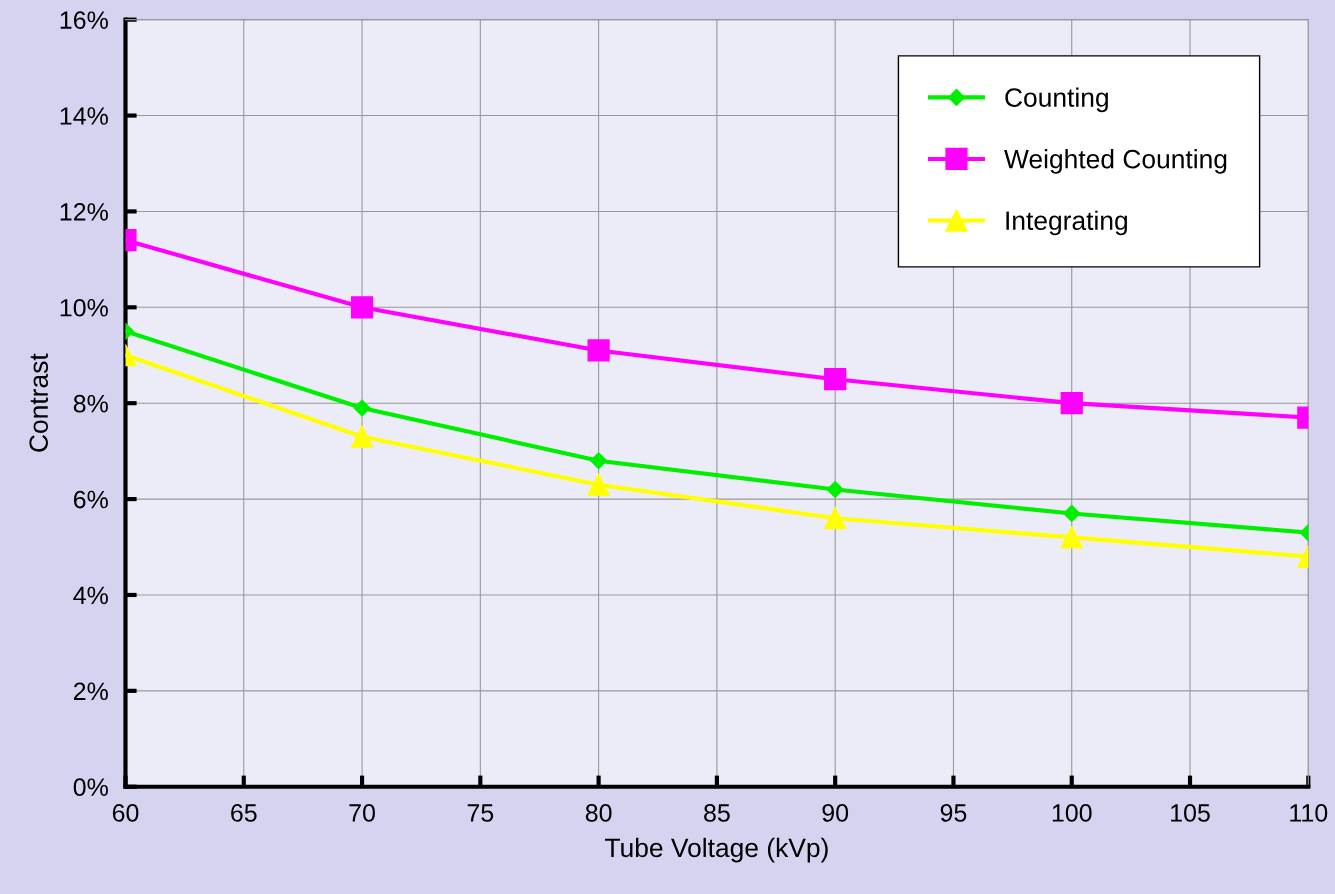 The width and height of the screenshot is (1335, 894). I want to click on x-tick-label: 105, so click(1190, 813).